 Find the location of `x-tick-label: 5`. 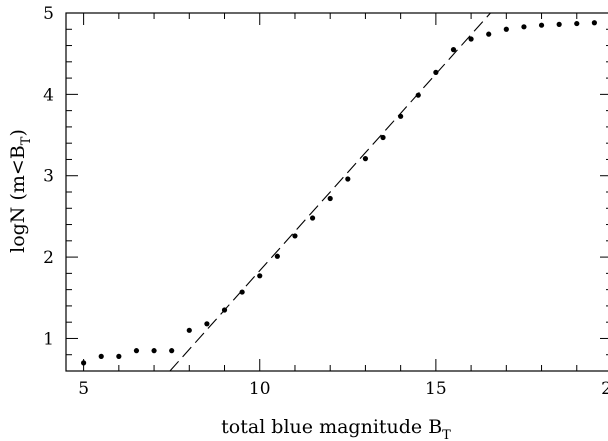

x-tick-label: 5 is located at coordinates (83, 389).